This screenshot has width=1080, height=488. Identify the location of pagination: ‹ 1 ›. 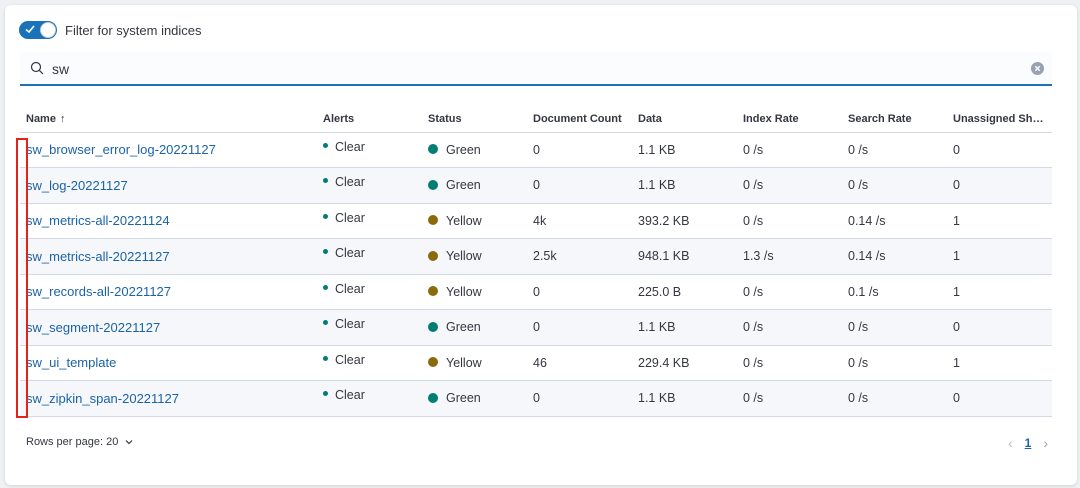
(1028, 443).